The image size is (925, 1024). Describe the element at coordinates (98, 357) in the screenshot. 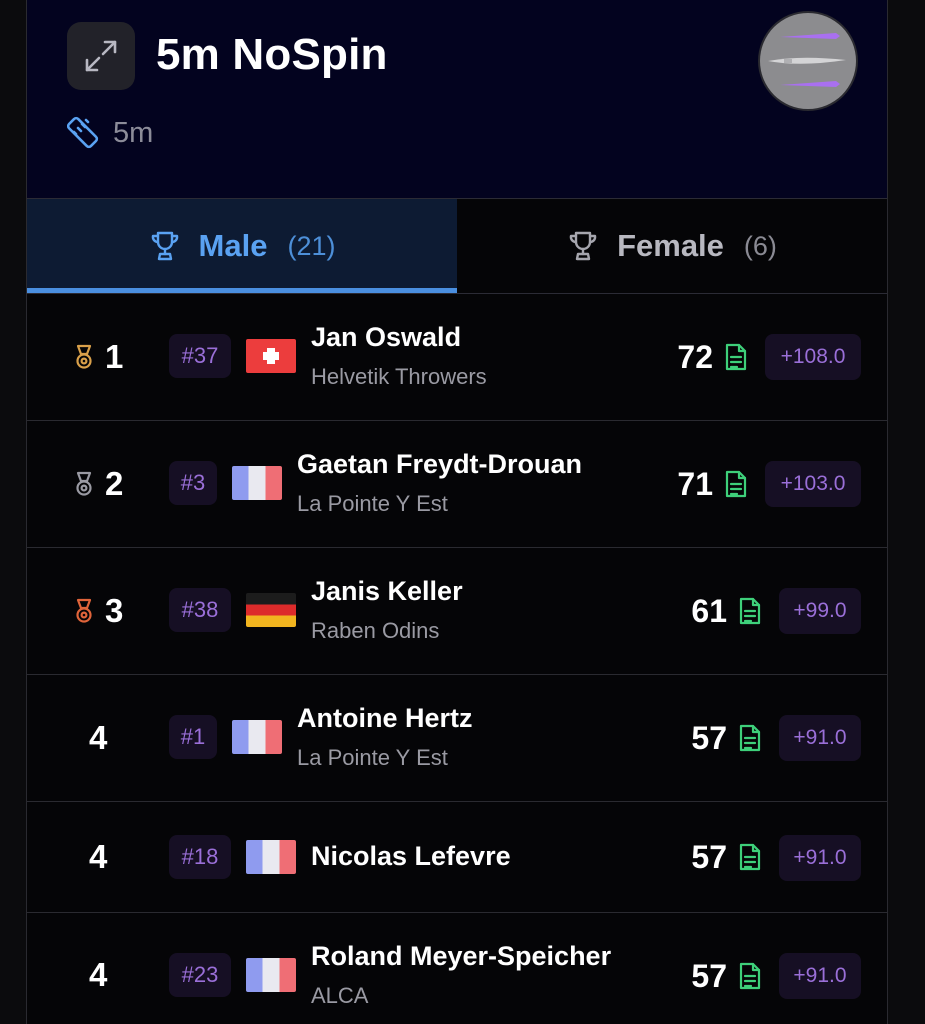

I see `rank-cell: 1` at that location.